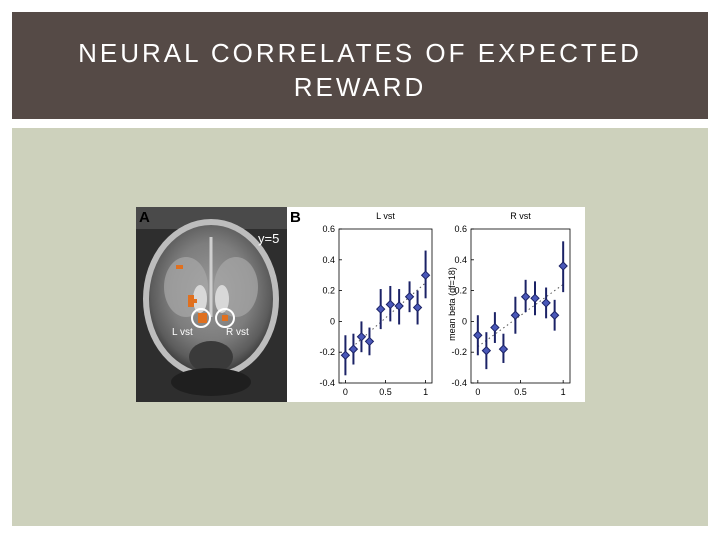 The width and height of the screenshot is (720, 540). I want to click on roi-right-circle, so click(225, 318).